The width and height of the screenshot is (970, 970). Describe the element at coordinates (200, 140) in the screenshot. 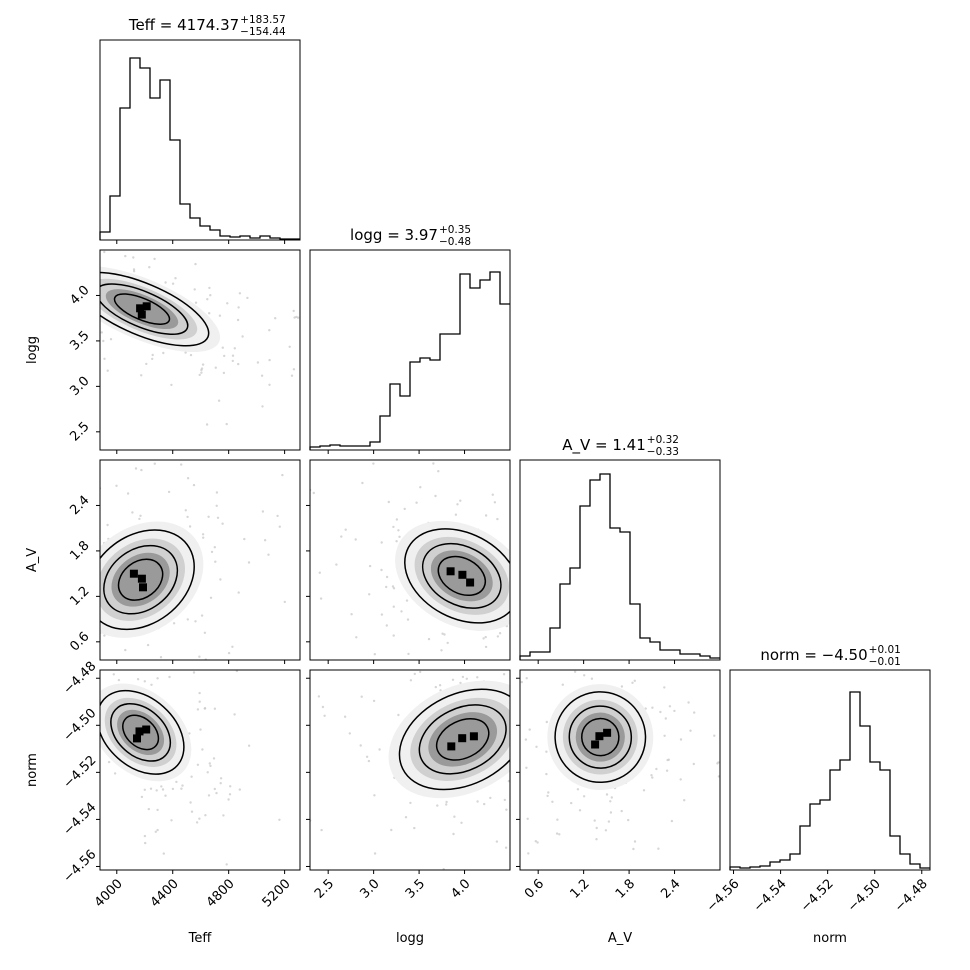

I see `panel-frame-teff` at that location.